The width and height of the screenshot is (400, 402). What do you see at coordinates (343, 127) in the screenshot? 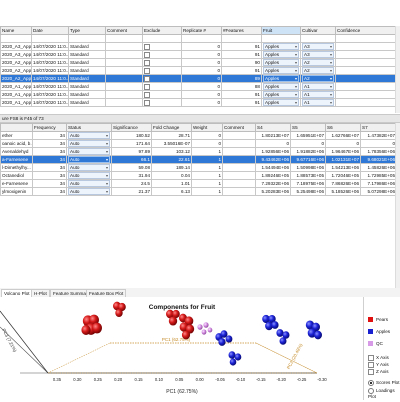
I see `features-col-s6: S6` at bounding box center [343, 127].